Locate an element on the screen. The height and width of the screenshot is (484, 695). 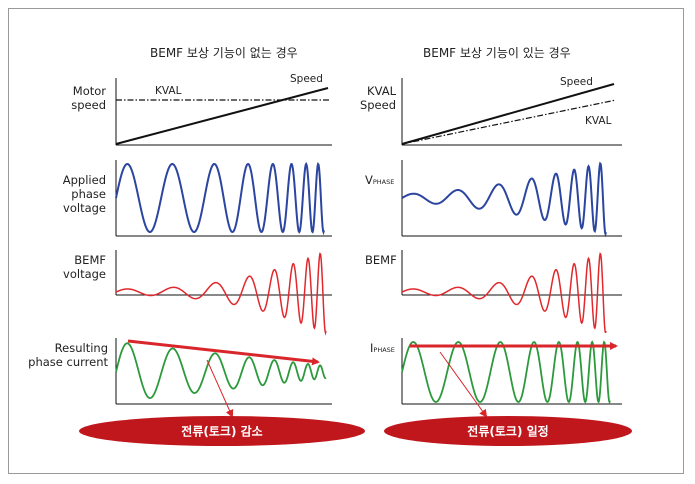
right-label-vphase: VPHASE is located at coordinates (380, 180).